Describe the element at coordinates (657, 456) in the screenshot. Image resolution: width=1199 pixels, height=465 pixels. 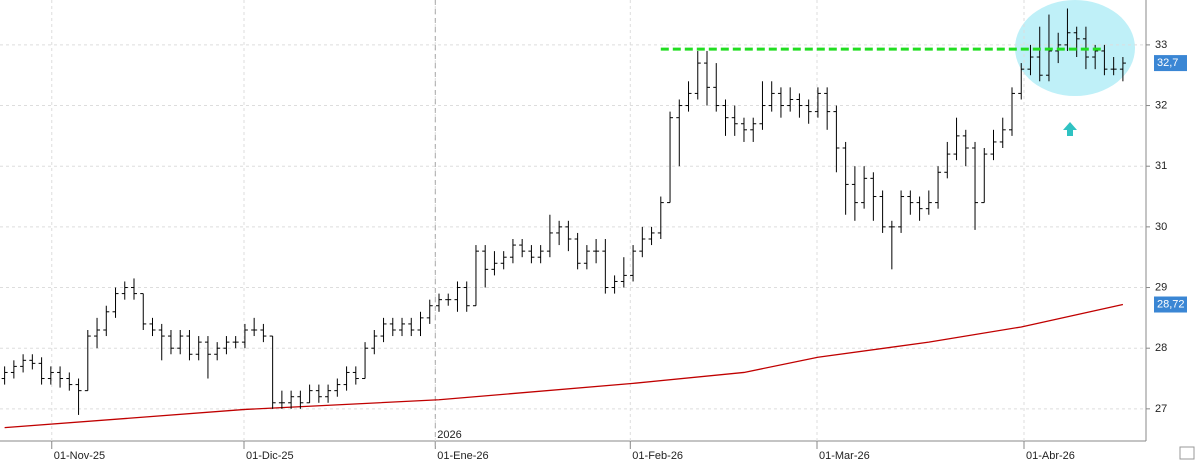
I see `x-tick-label: 01-Feb-26` at that location.